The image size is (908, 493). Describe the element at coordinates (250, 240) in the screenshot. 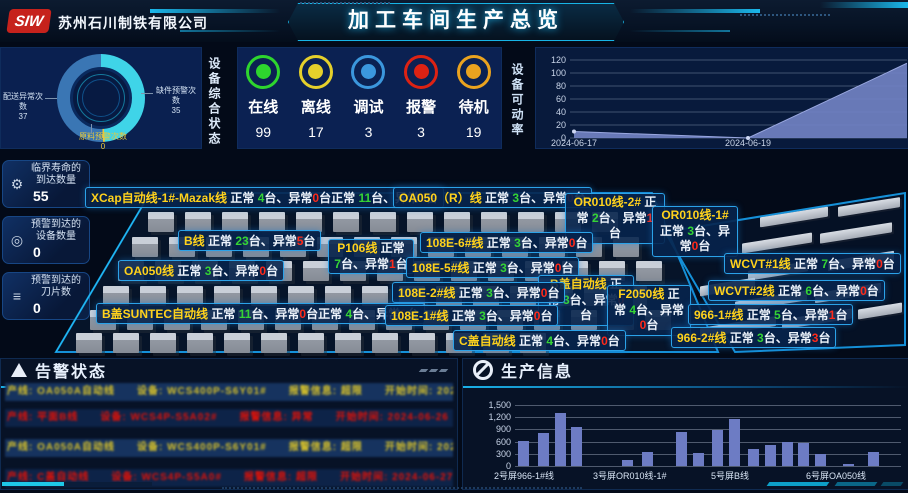

I see `line-status-label-B线: B线 正常 23台、异常5台` at that location.